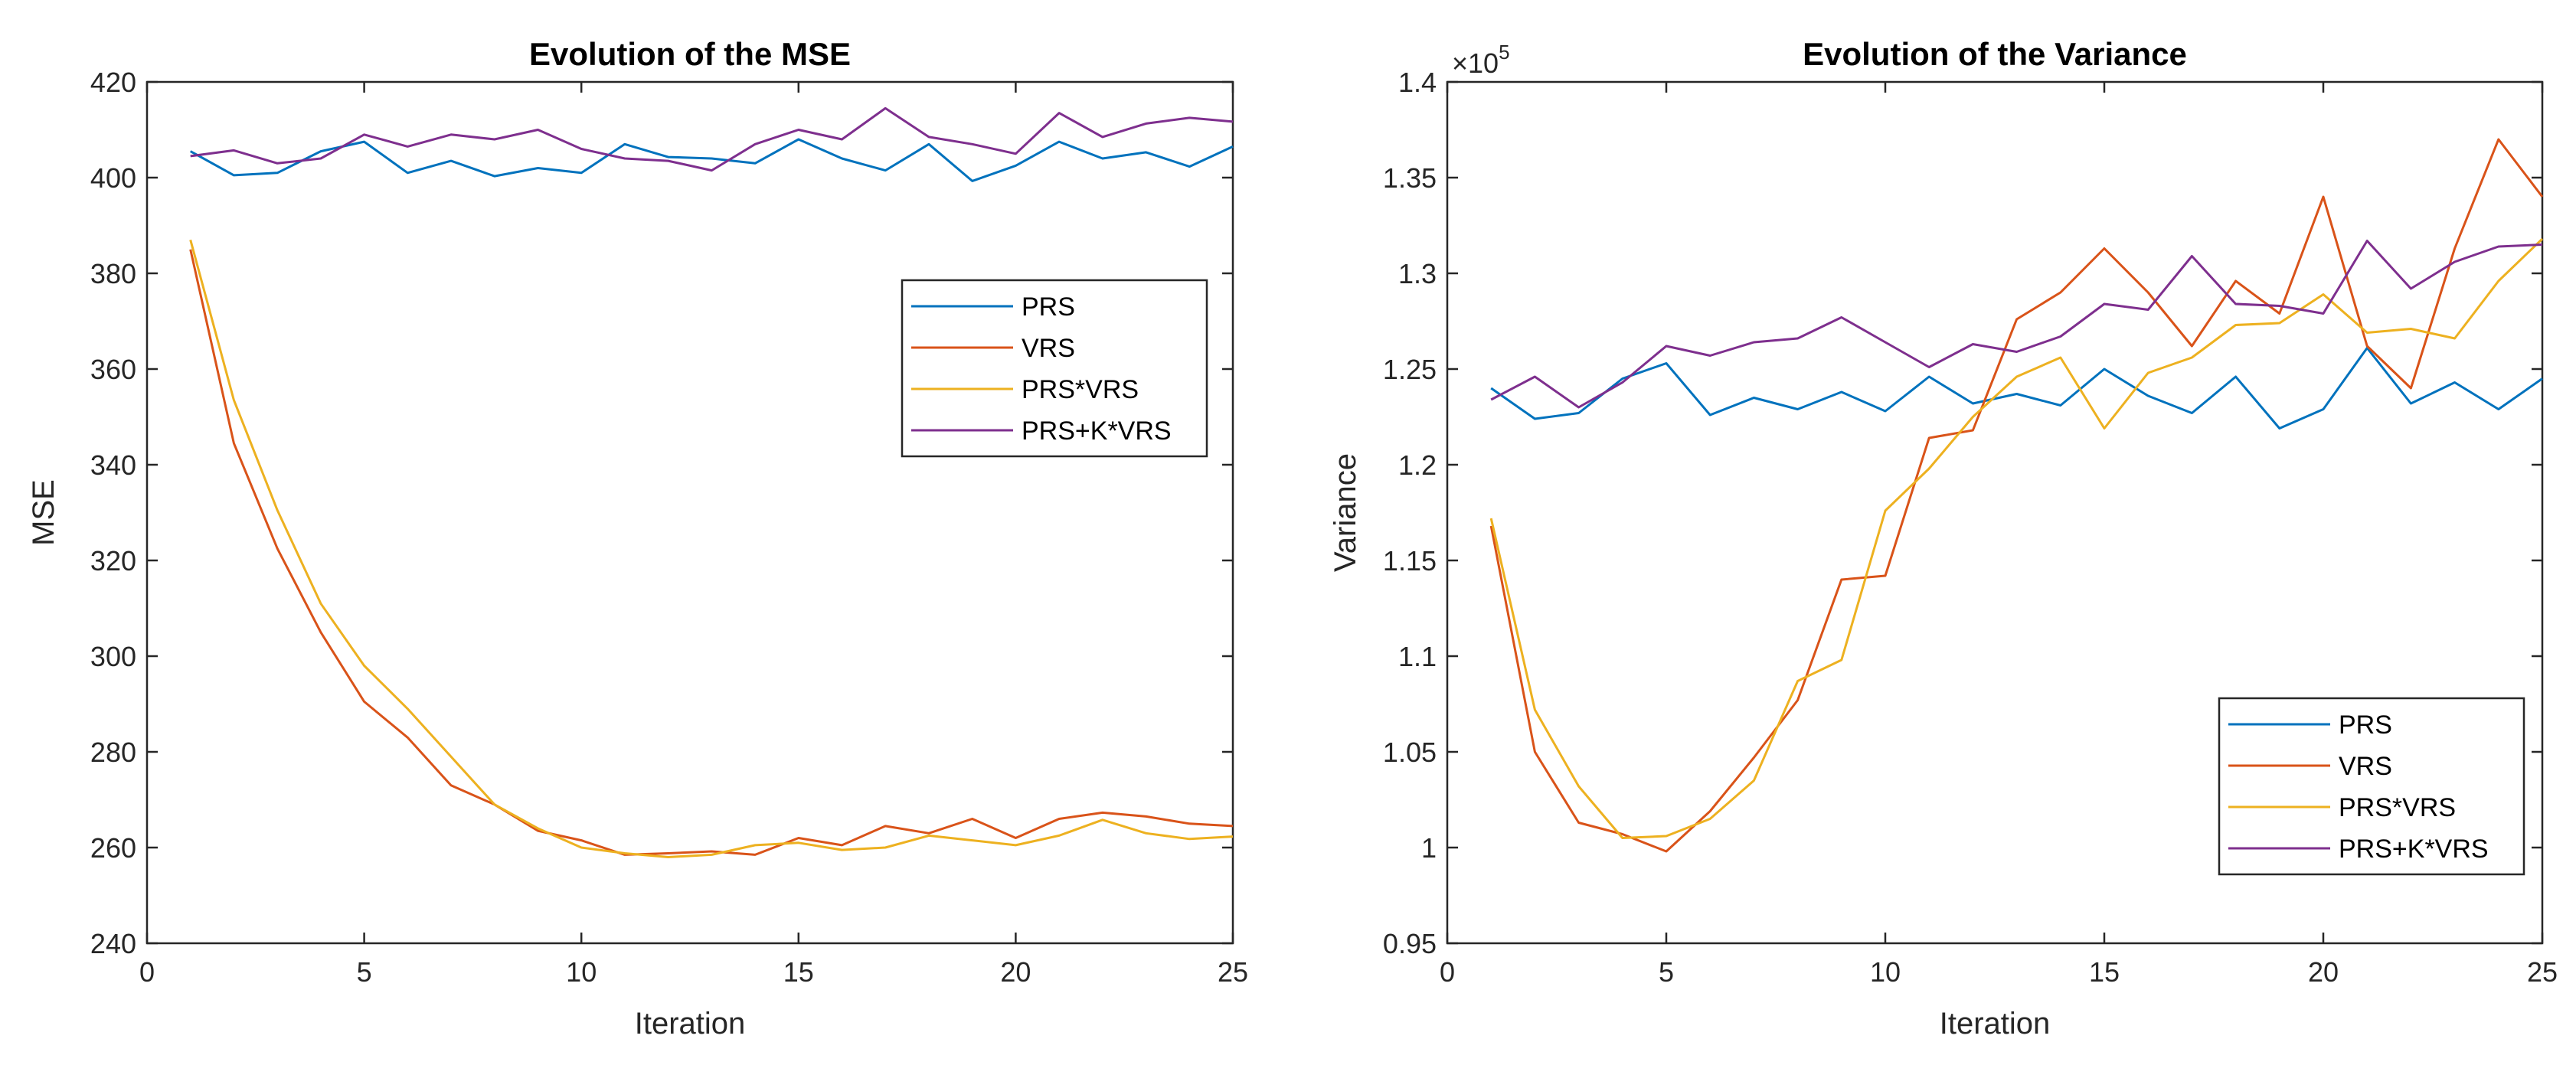  Describe the element at coordinates (1417, 82) in the screenshot. I see `y-tick-label: 1.4` at that location.